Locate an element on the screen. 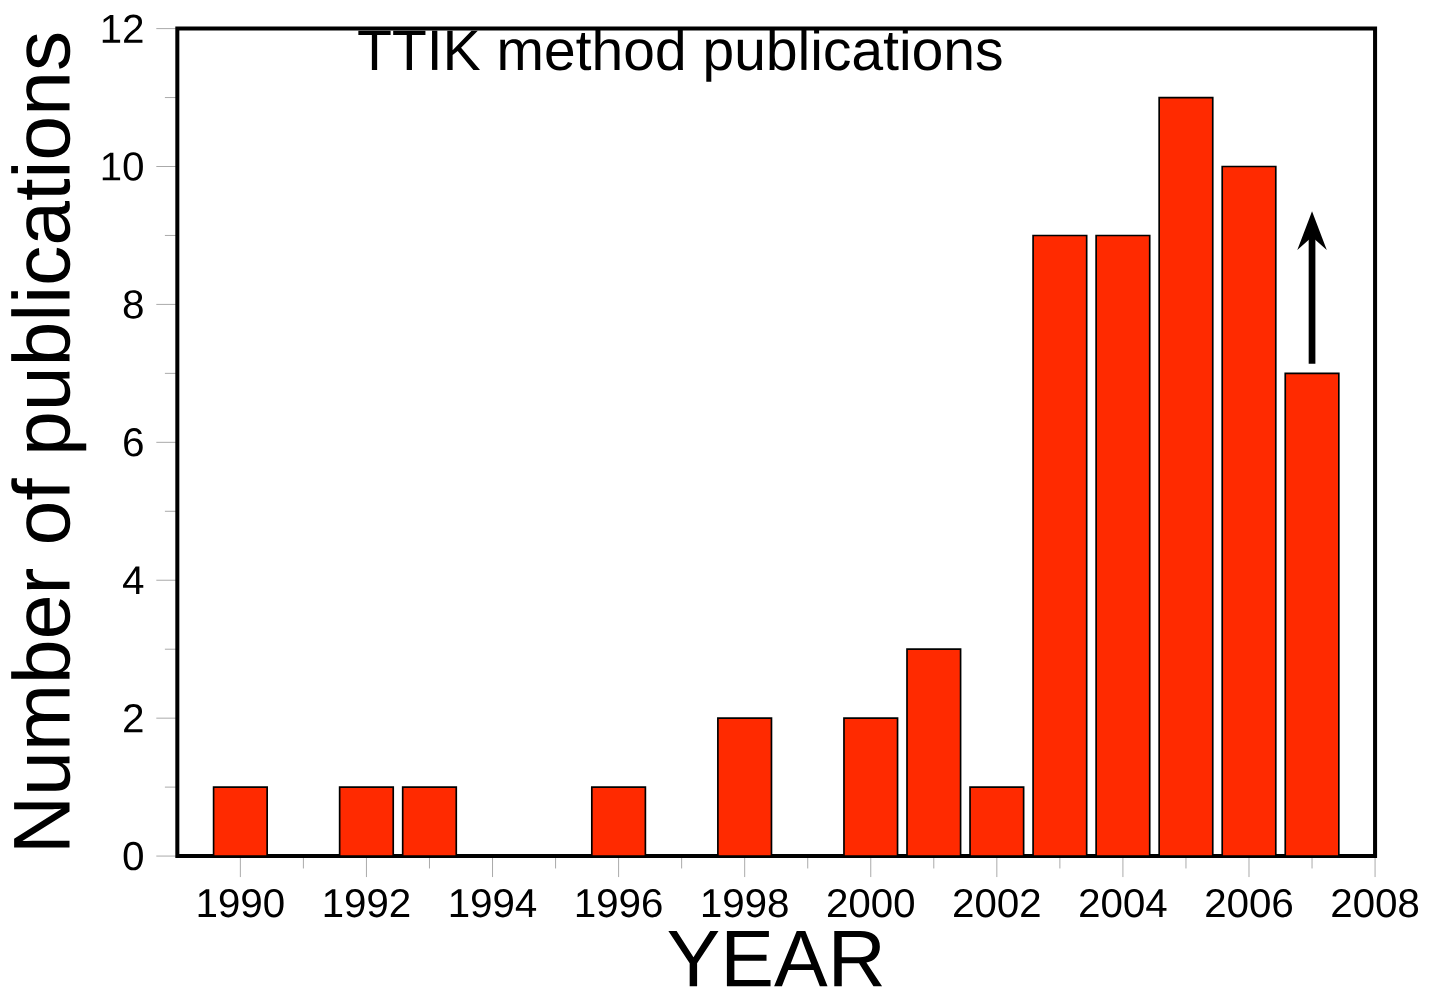 This screenshot has width=1431, height=997. x-tick-label: 2008 is located at coordinates (1375, 903).